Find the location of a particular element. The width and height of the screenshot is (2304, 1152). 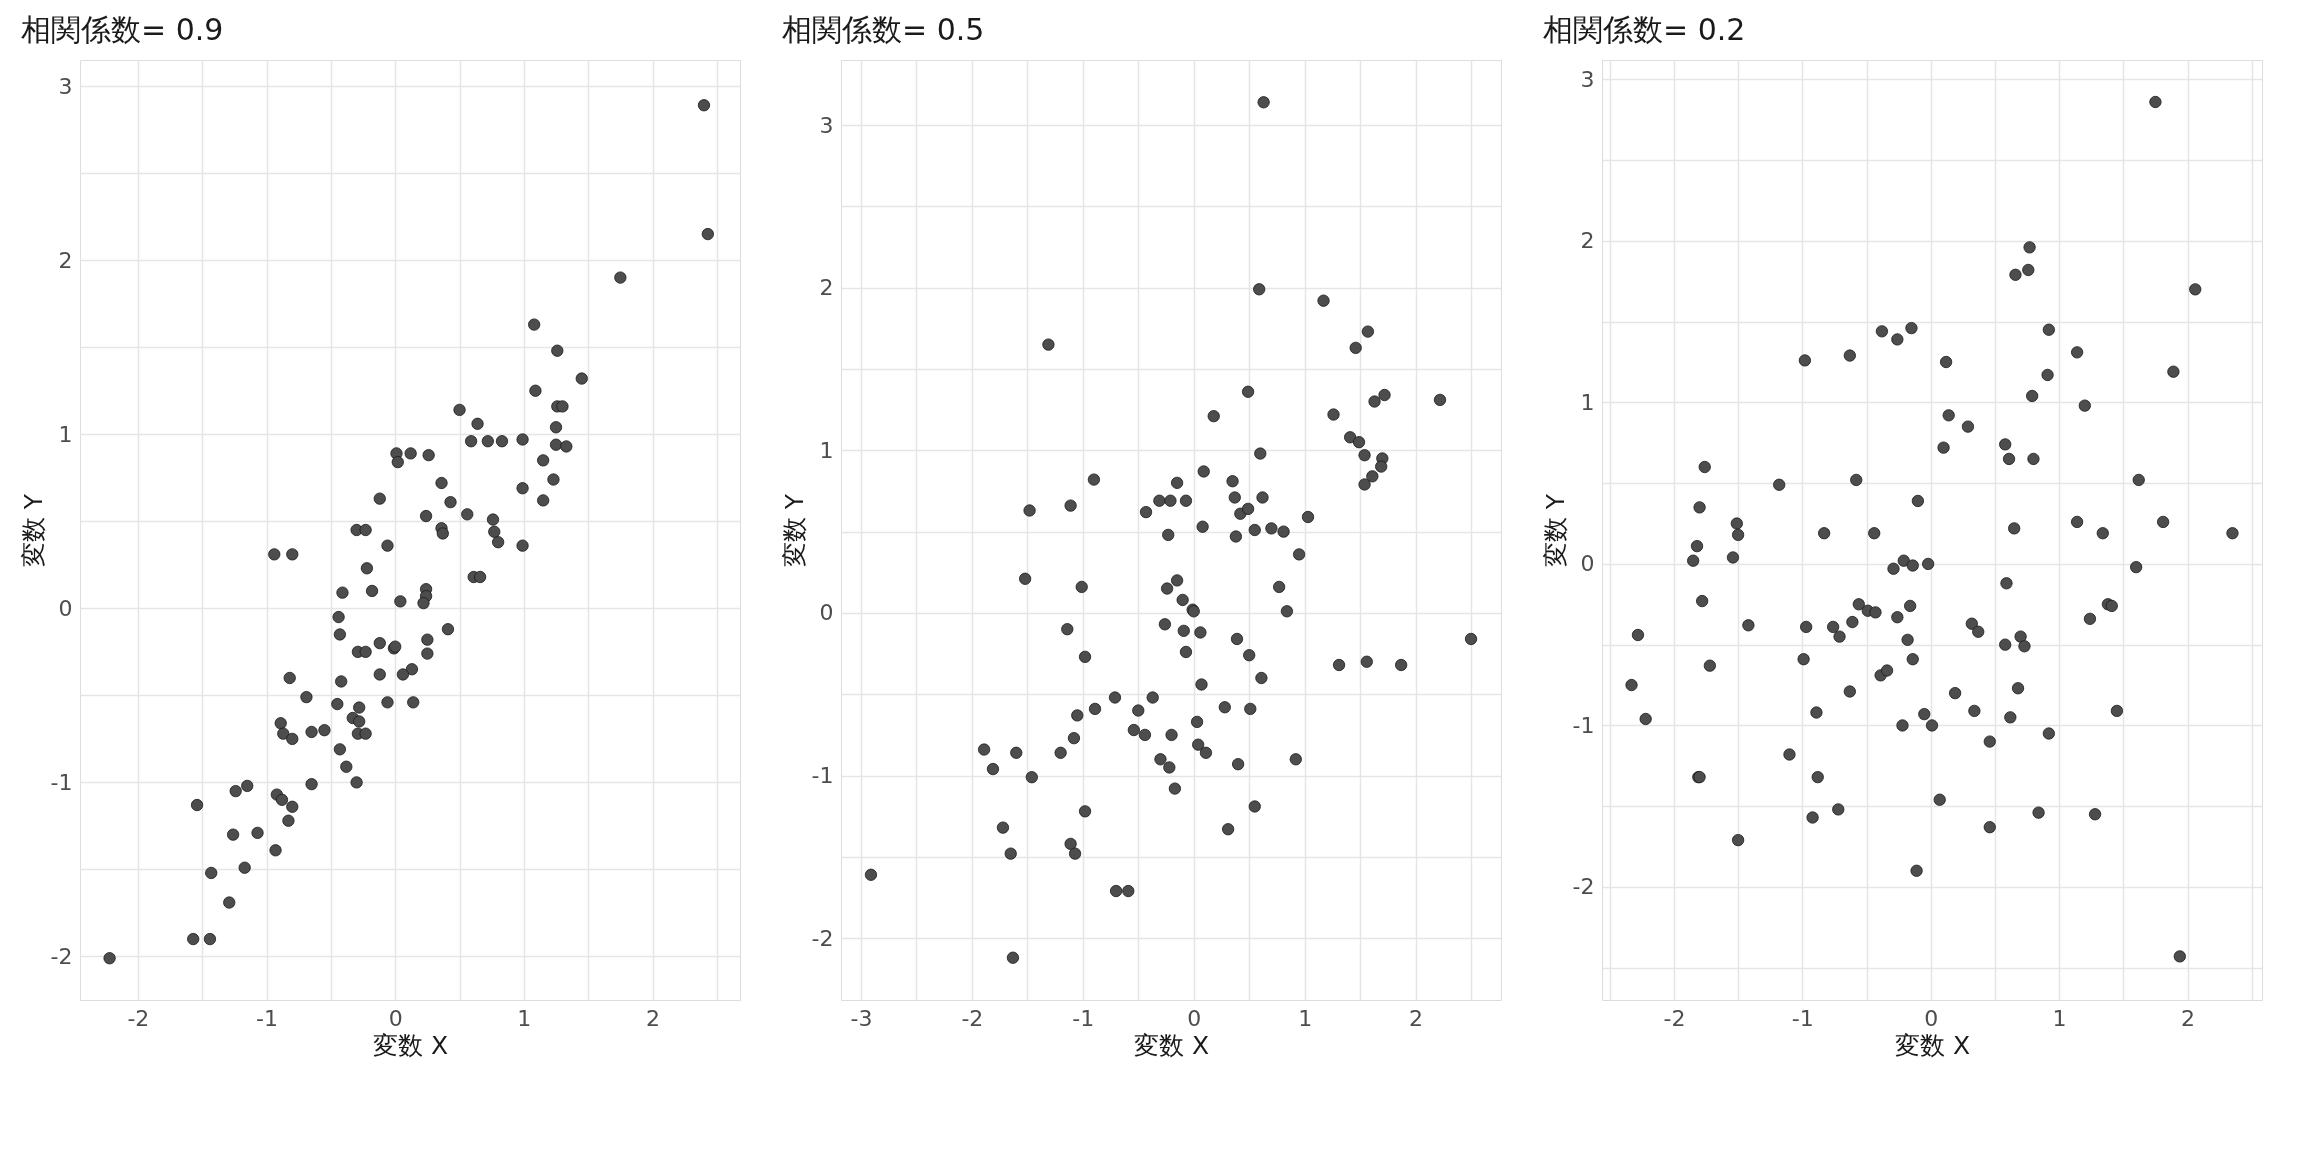

chart-title: 相関係数= 0.2 is located at coordinates (1644, 29).